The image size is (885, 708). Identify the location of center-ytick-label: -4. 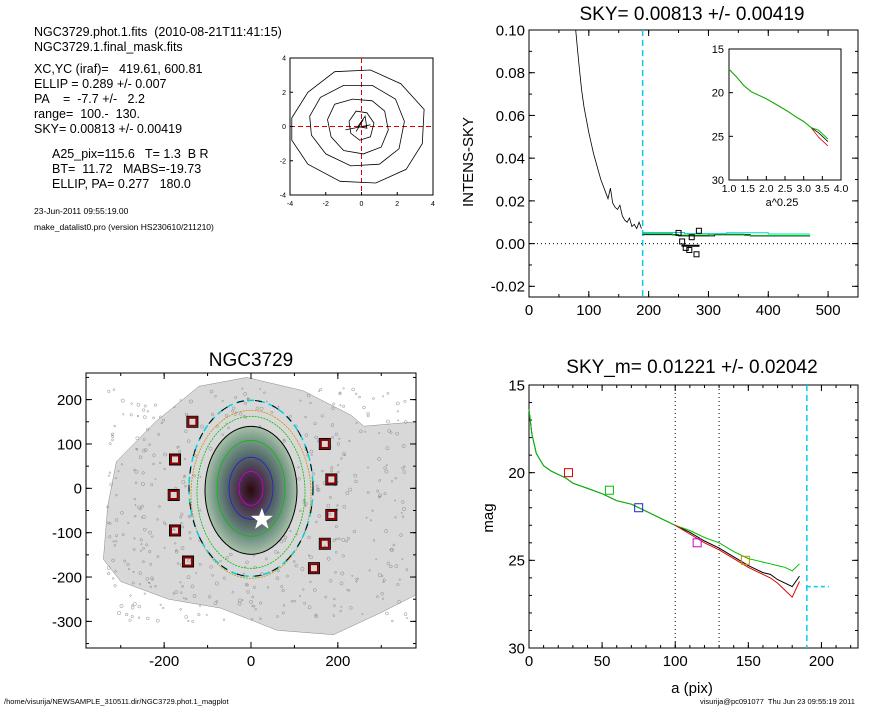
(283, 196).